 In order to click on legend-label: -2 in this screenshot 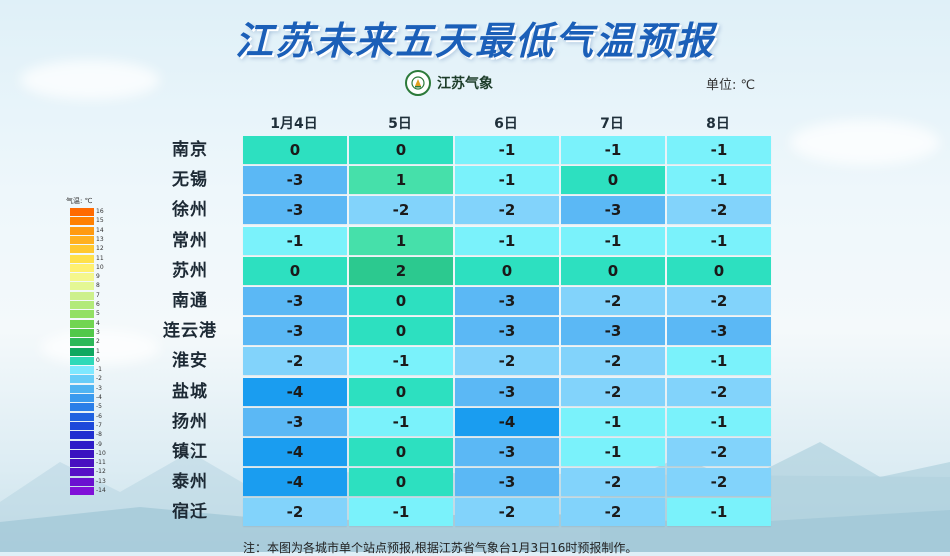, I will do `click(99, 379)`.